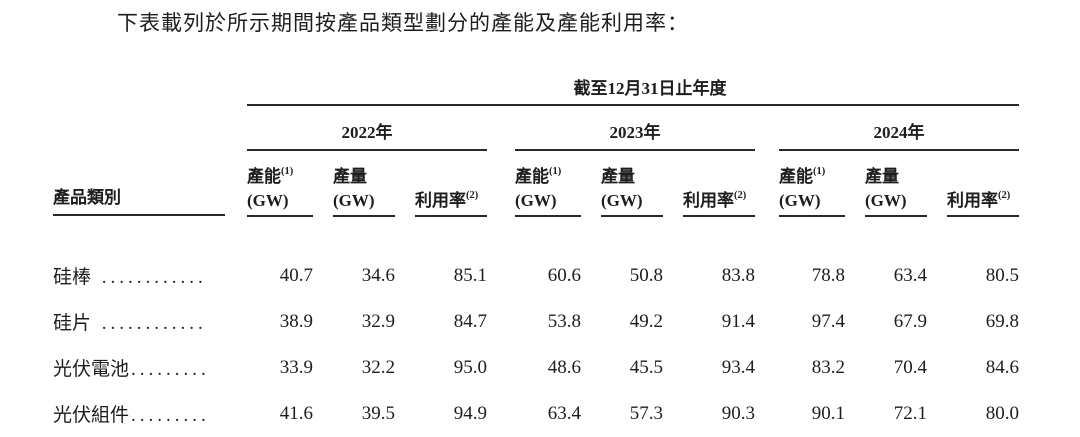  What do you see at coordinates (632, 183) in the screenshot?
I see `output-header-2023: 產量 (GW)` at bounding box center [632, 183].